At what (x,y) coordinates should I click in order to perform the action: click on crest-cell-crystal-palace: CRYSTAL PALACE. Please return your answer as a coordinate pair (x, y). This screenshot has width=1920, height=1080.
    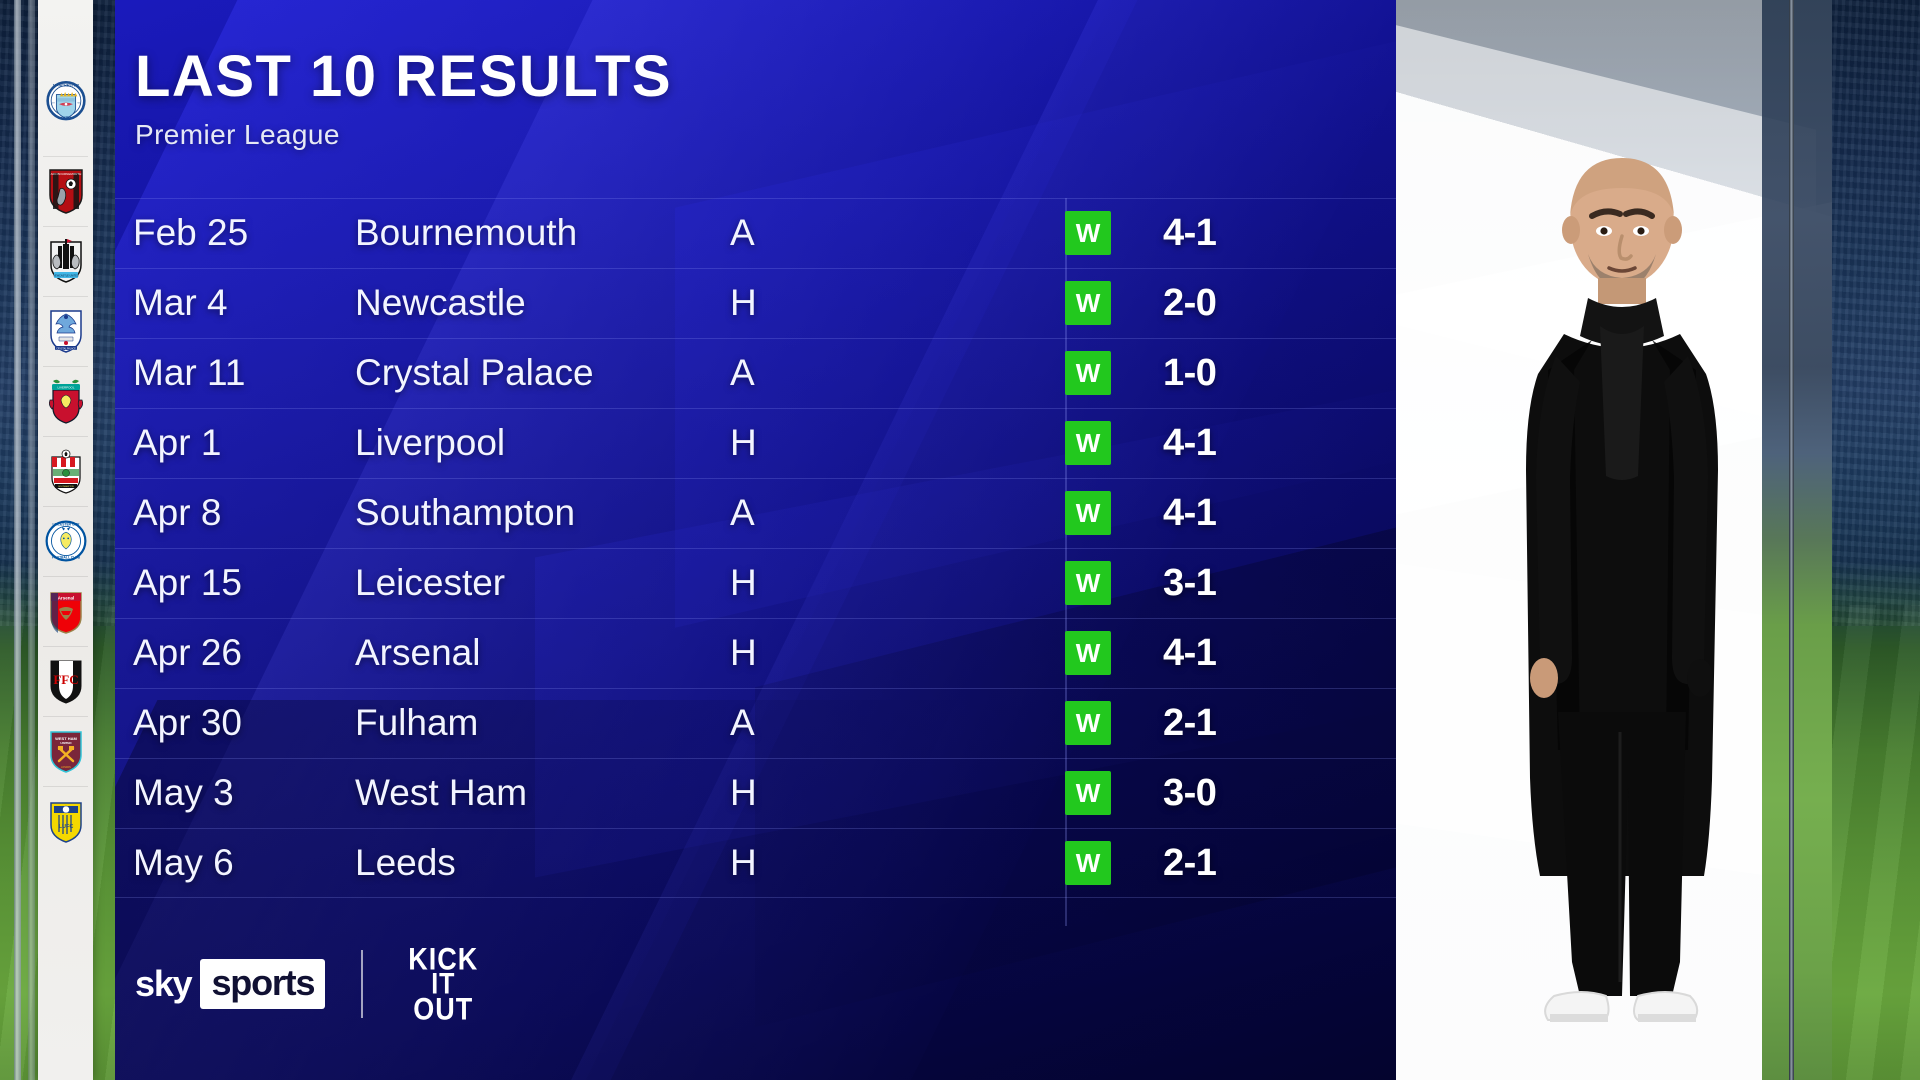
    Looking at the image, I should click on (65, 331).